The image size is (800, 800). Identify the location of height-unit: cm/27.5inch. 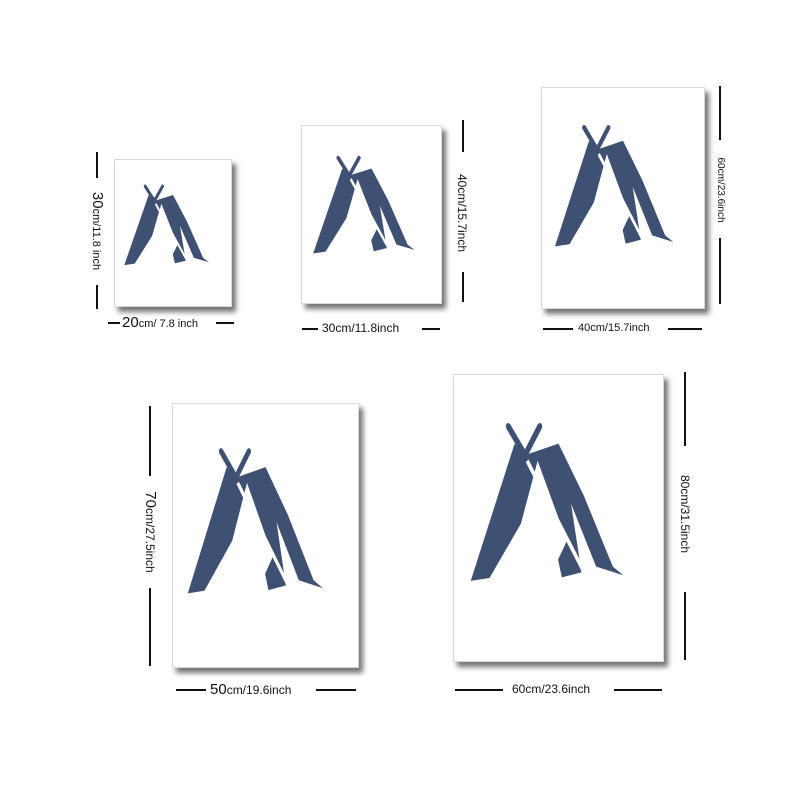
(150, 540).